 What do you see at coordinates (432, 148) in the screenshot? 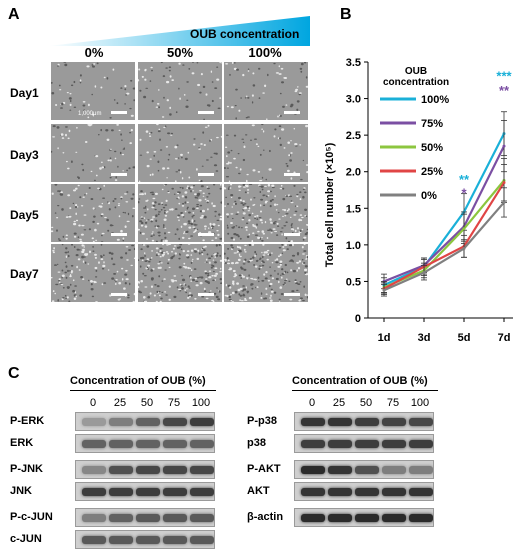
I see `legend-label-50%: 50%` at bounding box center [432, 148].